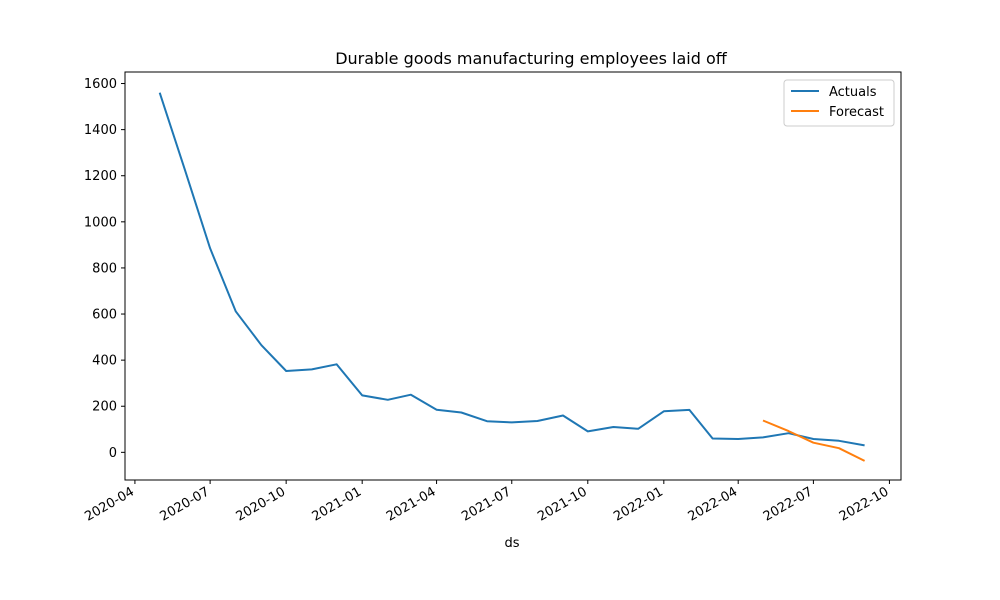 This screenshot has height=600, width=1000. Describe the element at coordinates (511, 543) in the screenshot. I see `x-axis-title: ds` at that location.